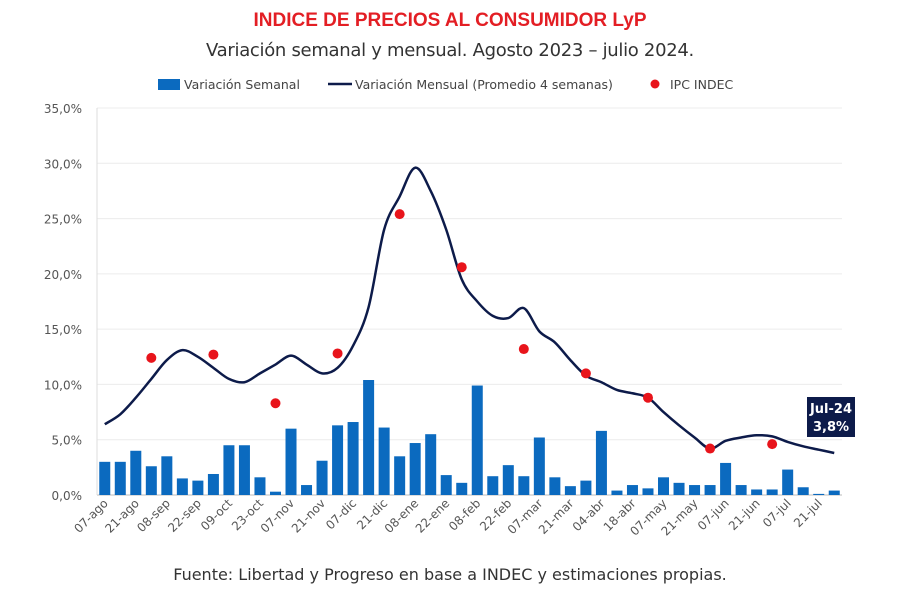 This screenshot has height=600, width=900. I want to click on x-tick-label: 07-dic, so click(341, 514).